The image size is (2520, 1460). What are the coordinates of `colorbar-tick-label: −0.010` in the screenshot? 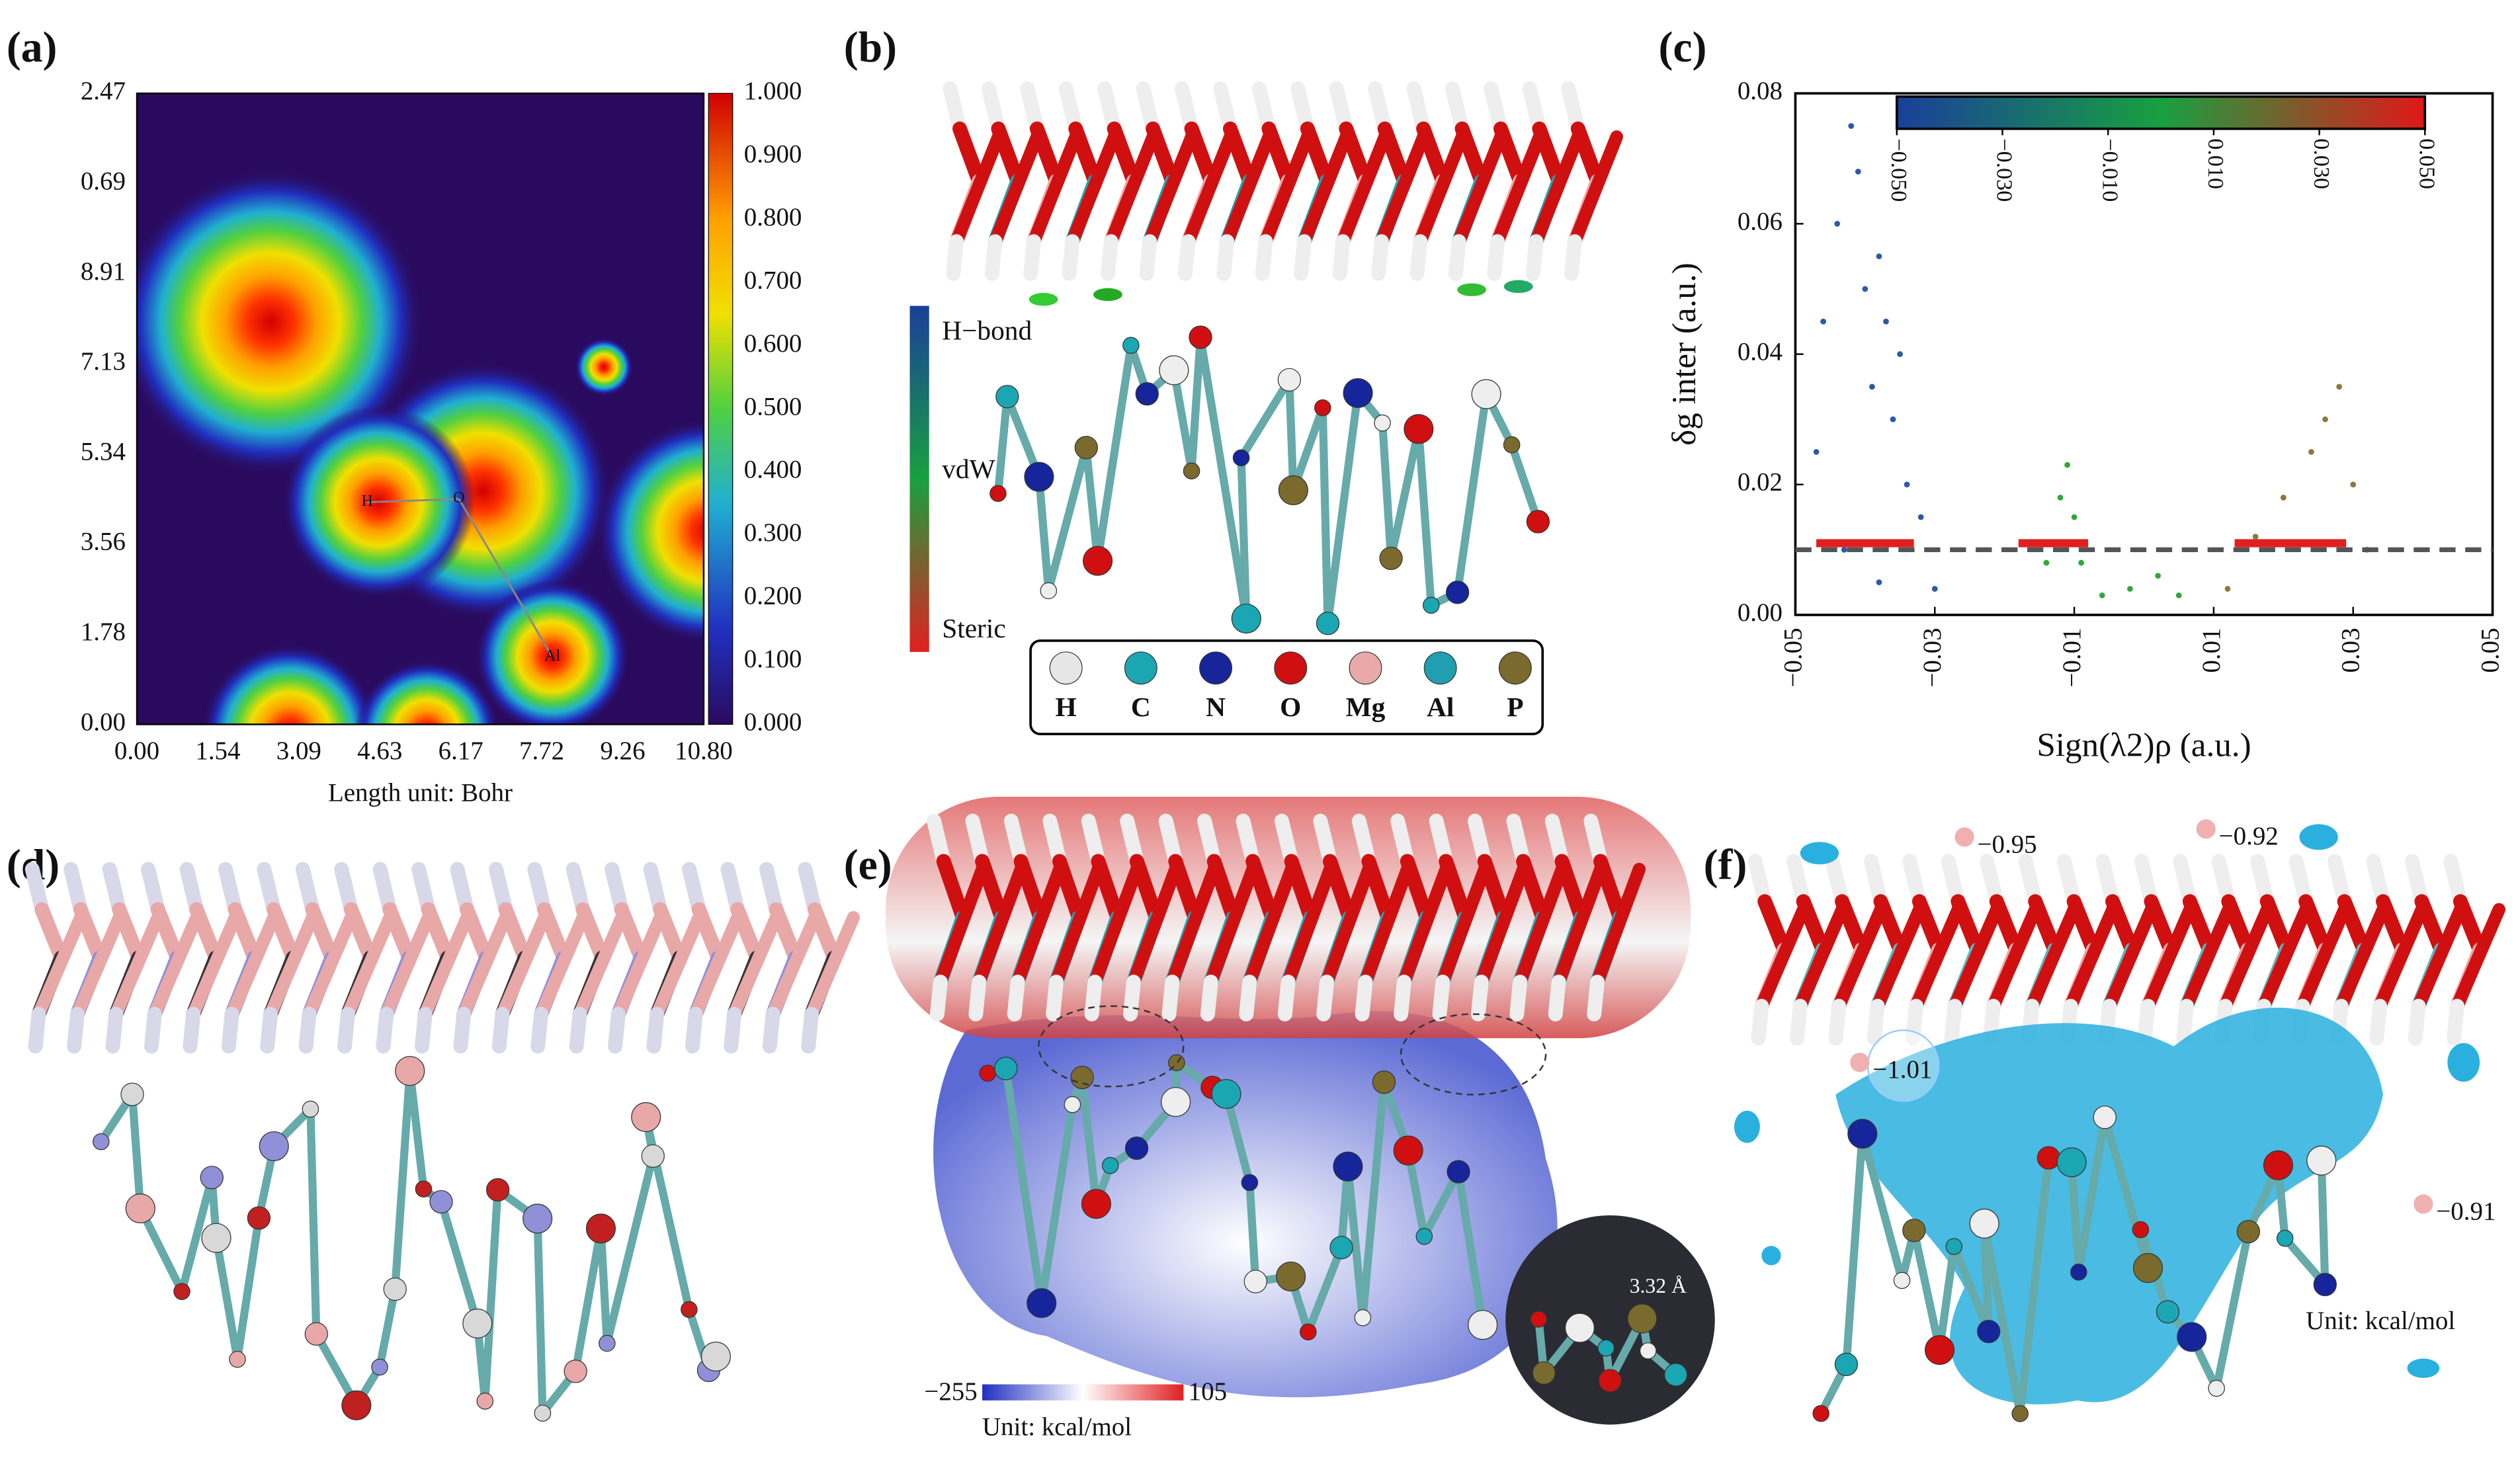 It's located at (2109, 170).